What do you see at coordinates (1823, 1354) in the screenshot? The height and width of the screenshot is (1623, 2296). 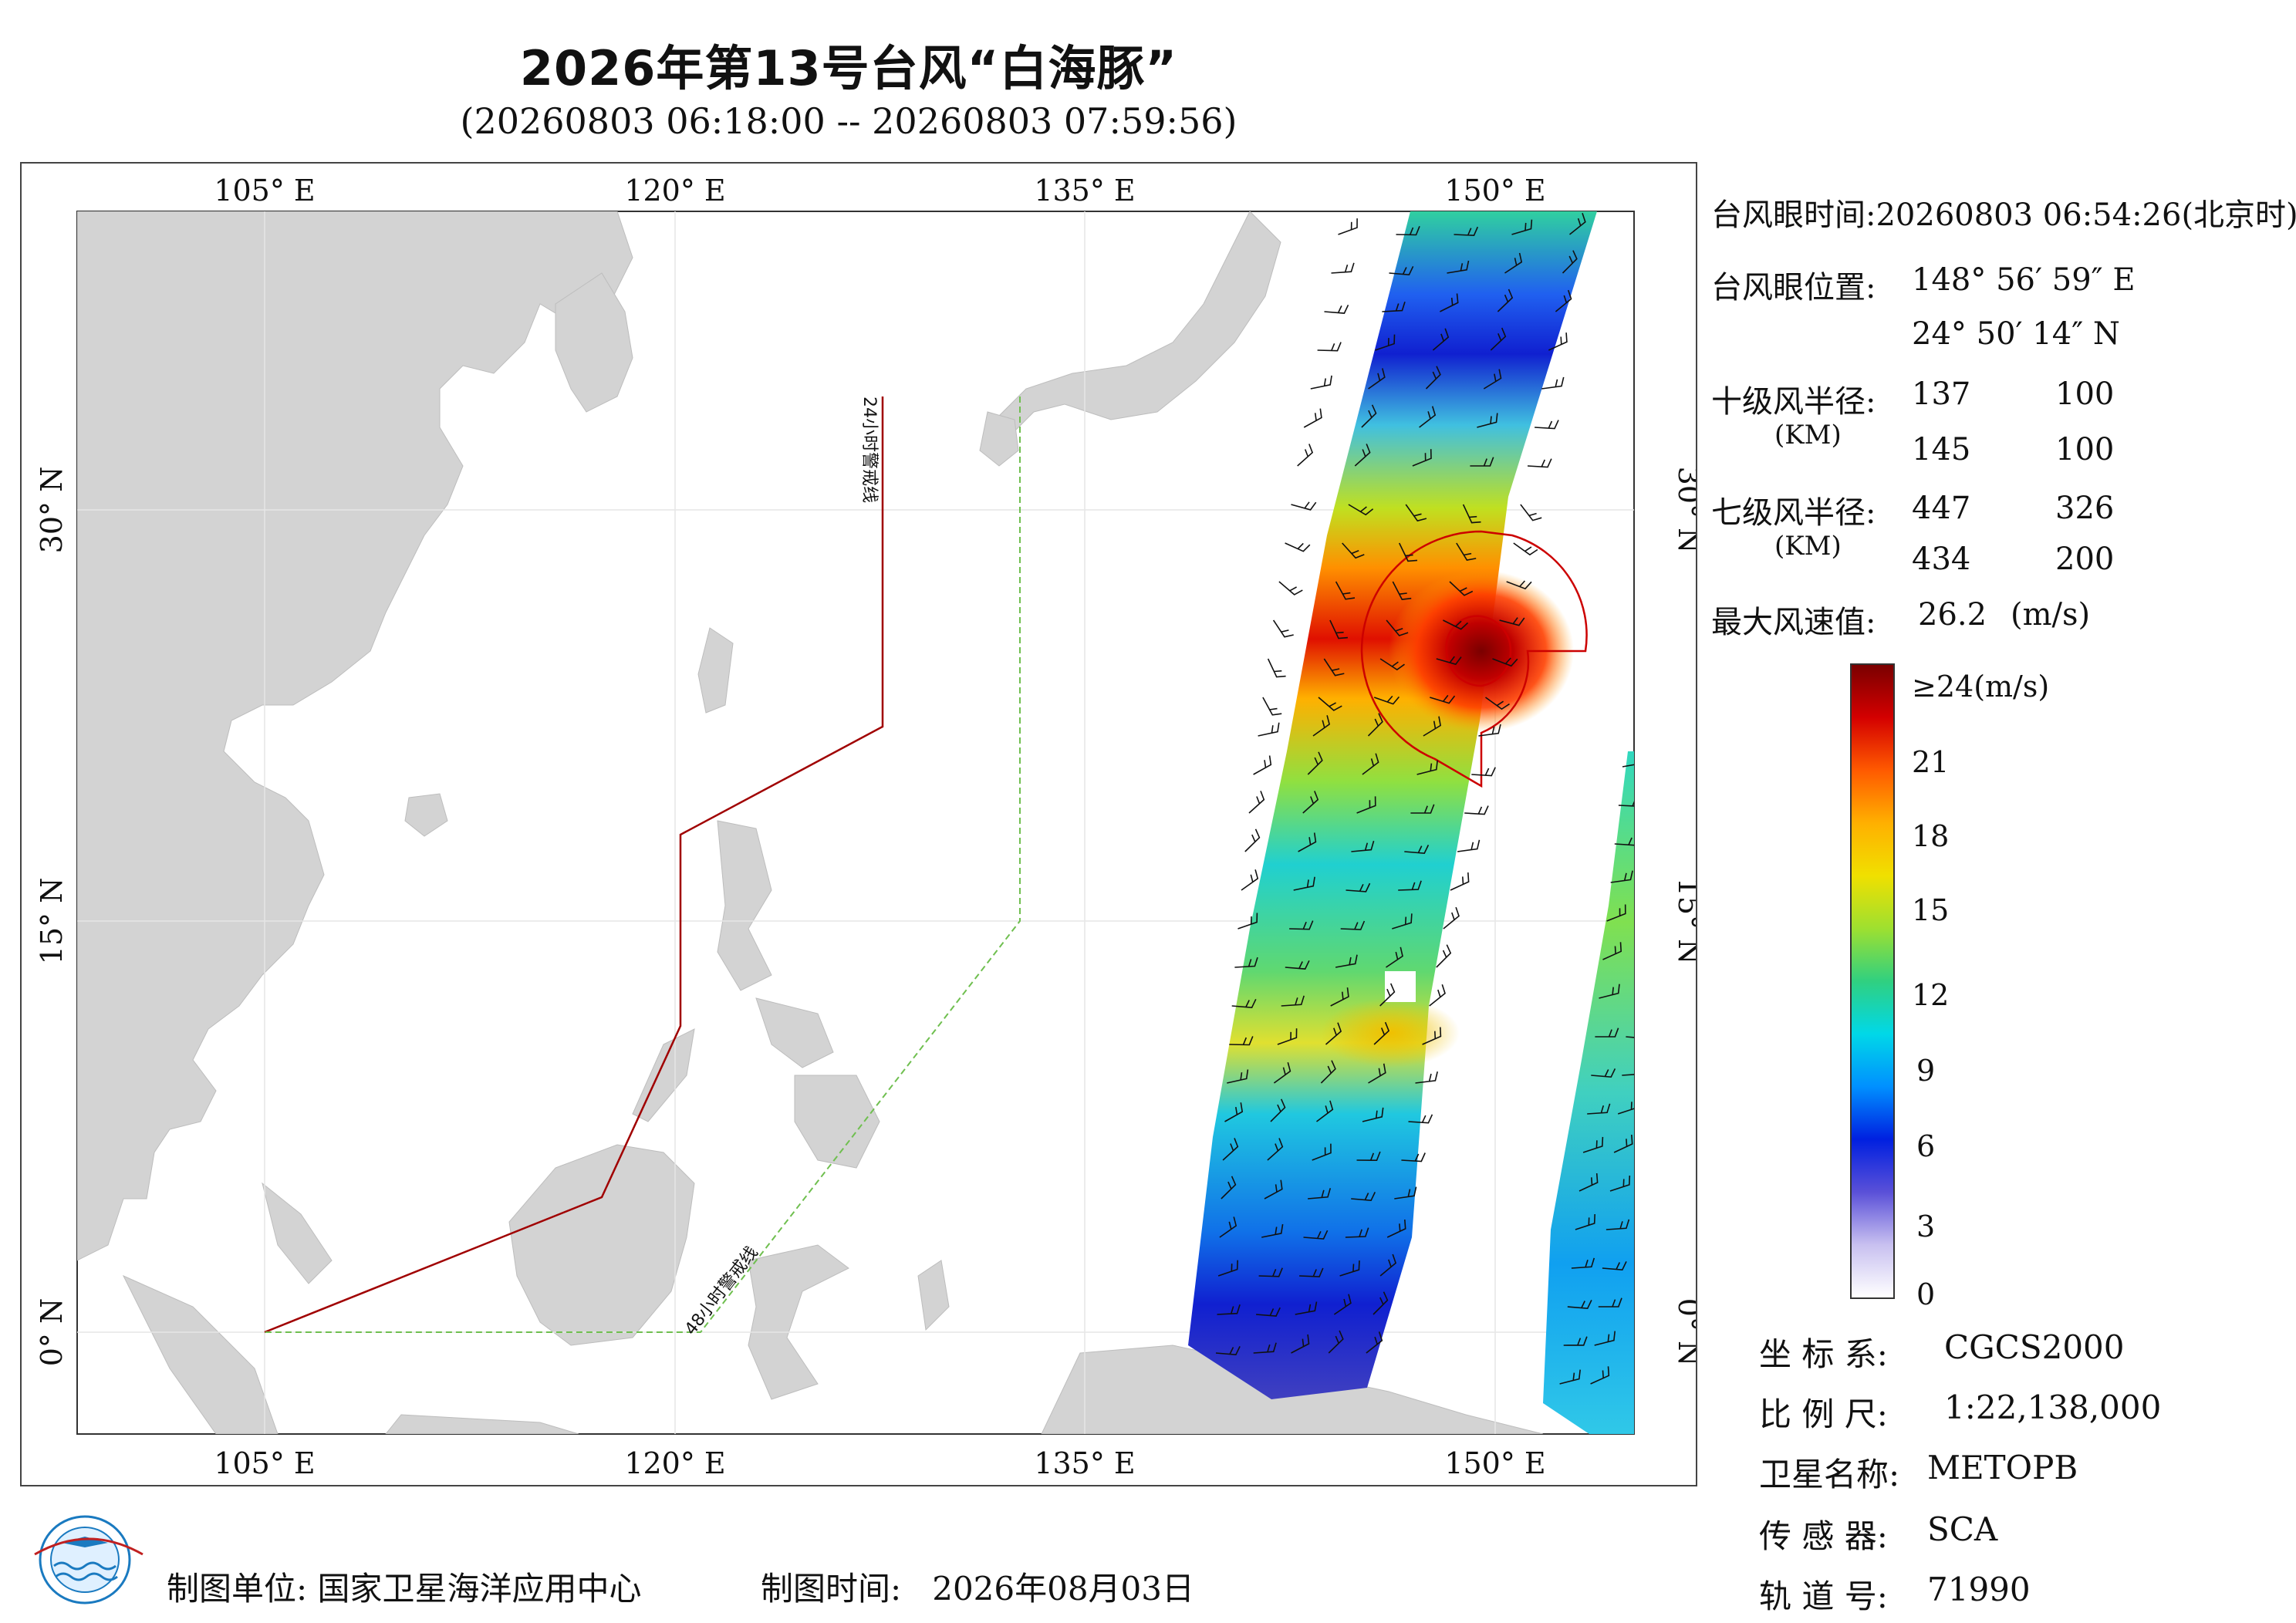 I see `crs-label: 坐 标 系:` at bounding box center [1823, 1354].